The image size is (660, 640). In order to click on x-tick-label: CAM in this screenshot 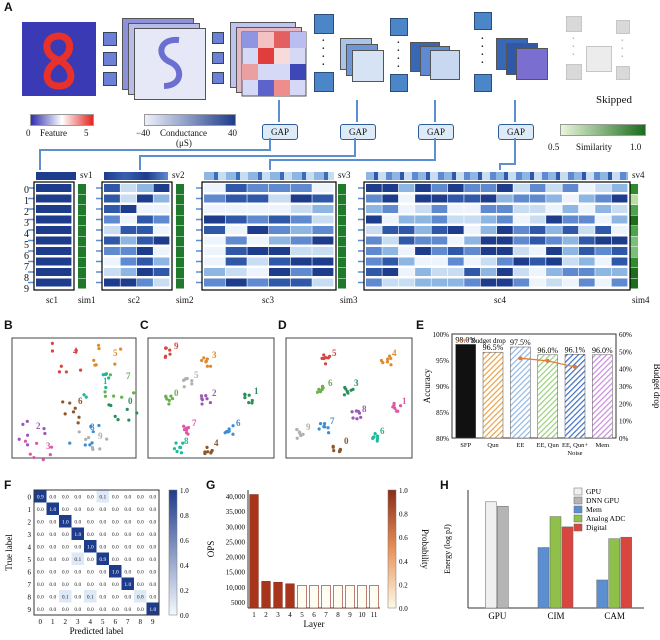, I will do `click(614, 616)`.